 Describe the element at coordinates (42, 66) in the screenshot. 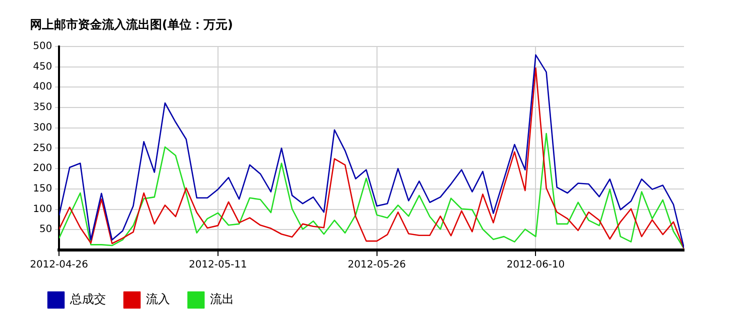

I see `y-tick-label: 450` at that location.